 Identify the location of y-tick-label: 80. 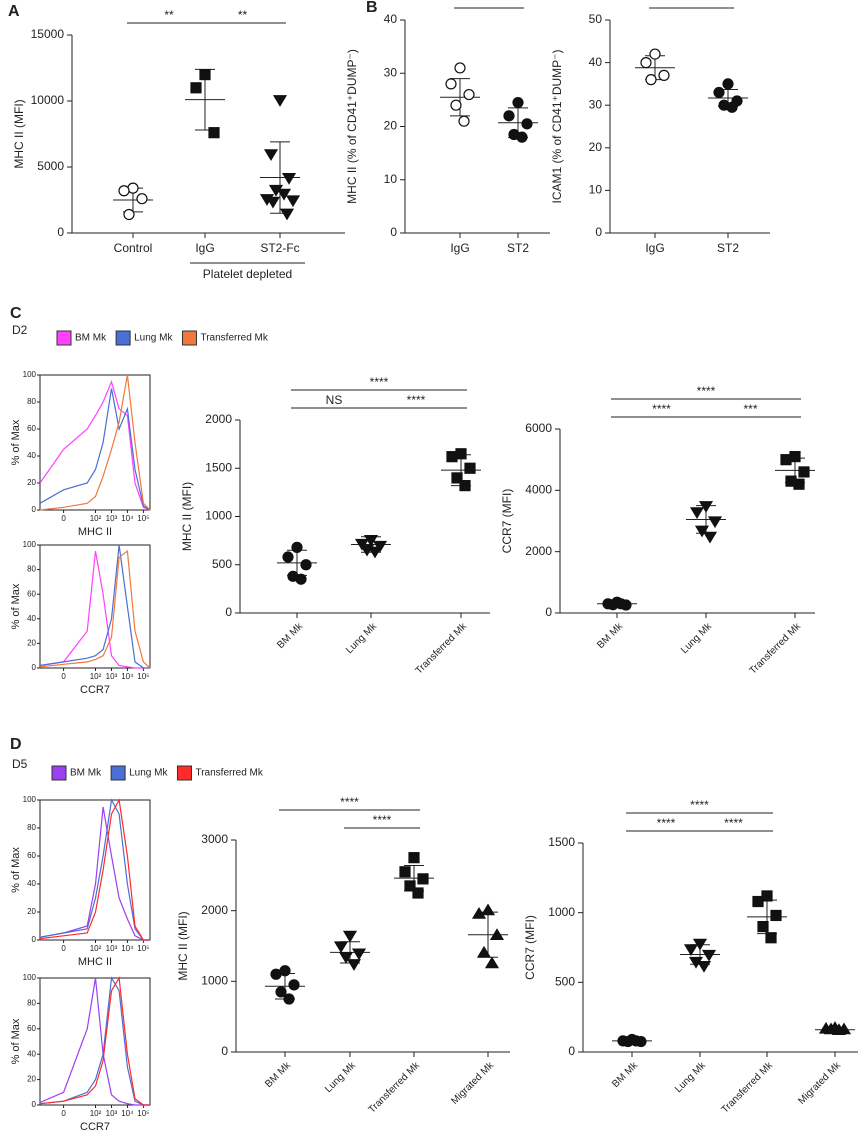
(31, 827).